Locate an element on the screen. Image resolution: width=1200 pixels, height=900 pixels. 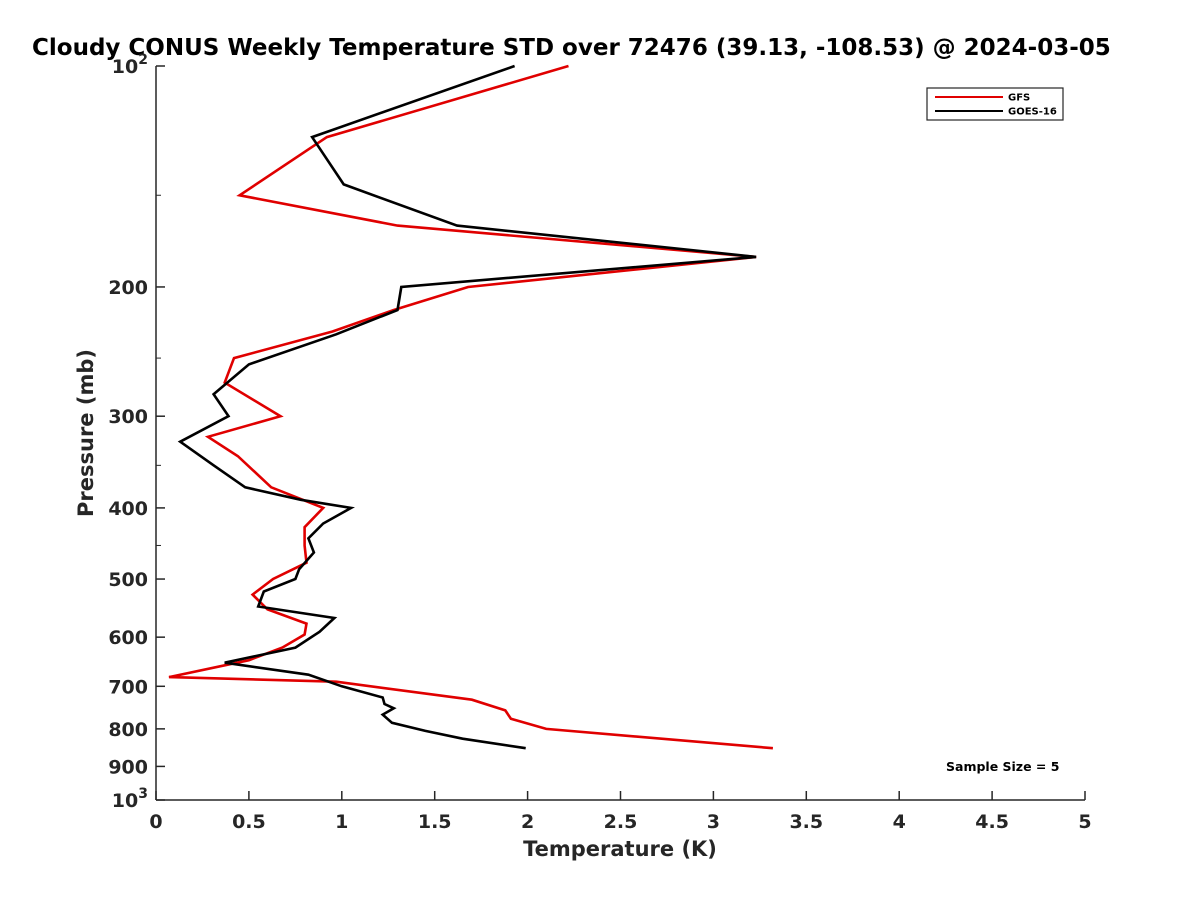
x-tick-label: 4 is located at coordinates (899, 822).